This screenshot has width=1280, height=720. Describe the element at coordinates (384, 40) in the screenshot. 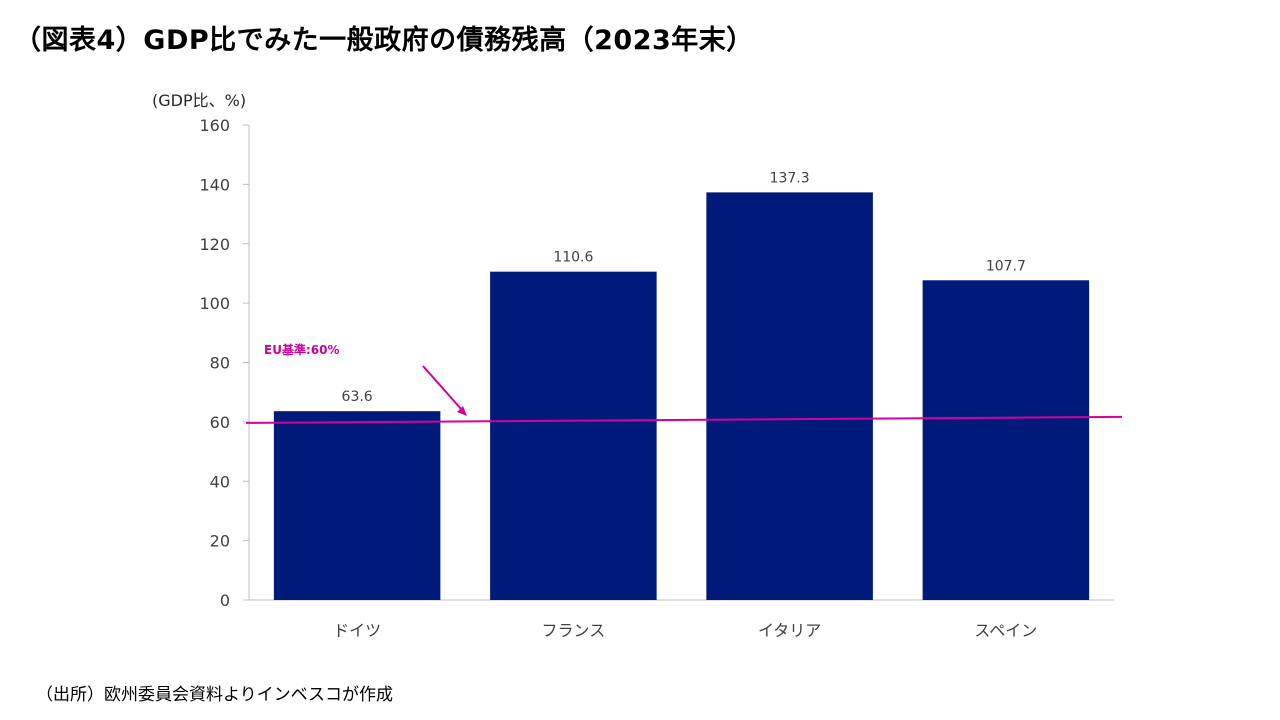

I see `page-title: （図表4）GDP比でみた一般政府の債務残高（2023年末）` at that location.